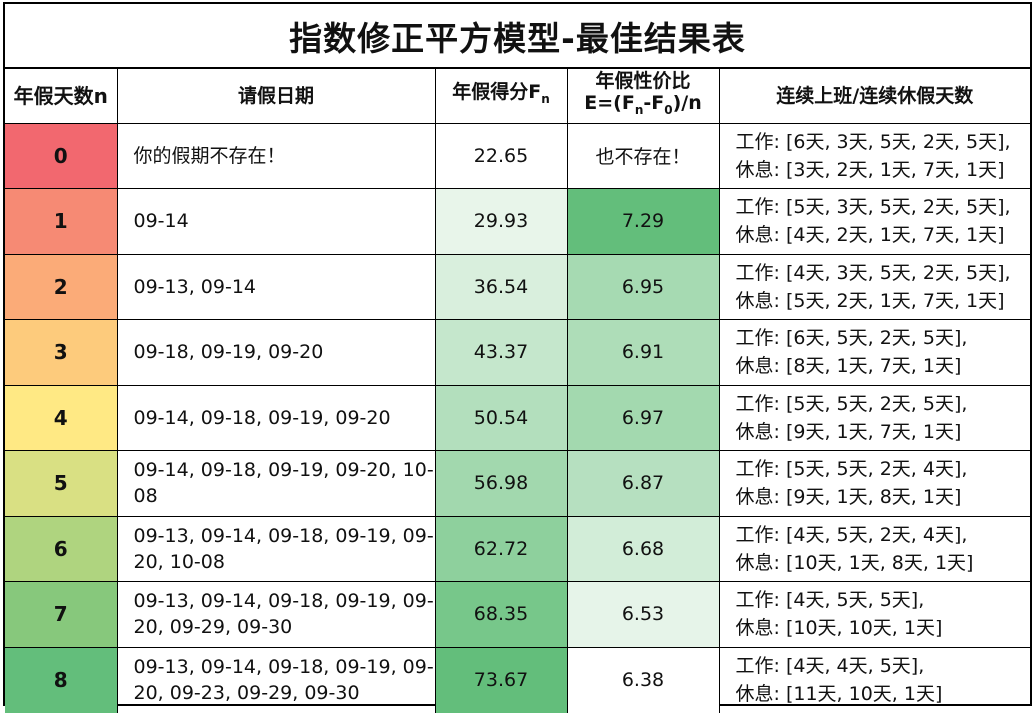 Image resolution: width=1036 pixels, height=713 pixels. Describe the element at coordinates (851, 403) in the screenshot. I see `work-days: 工作: [5天, 5天, 2天, 5天],` at that location.